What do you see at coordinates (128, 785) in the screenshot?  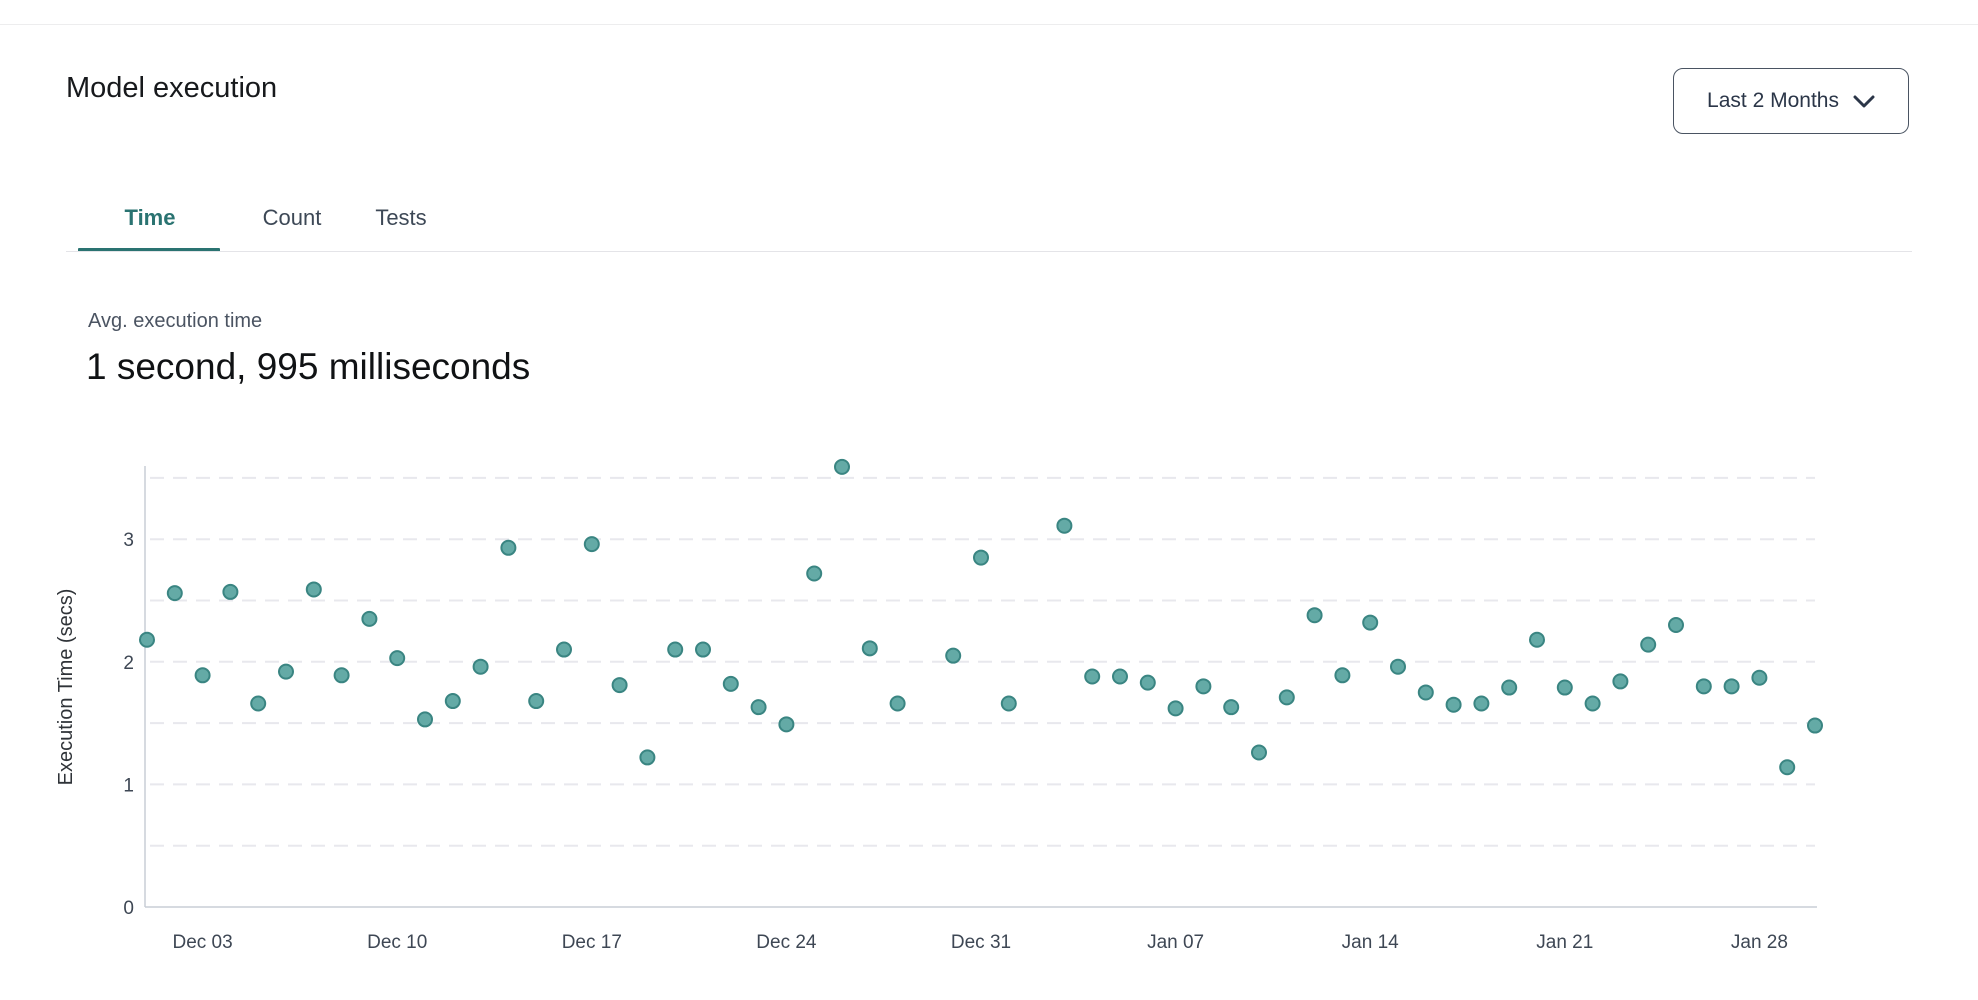 I see `y-tick-label: 1` at bounding box center [128, 785].